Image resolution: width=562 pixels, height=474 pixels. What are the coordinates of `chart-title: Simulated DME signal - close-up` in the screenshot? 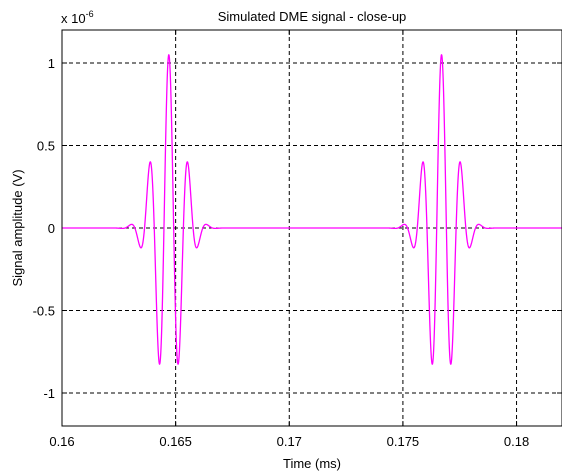 It's located at (312, 16).